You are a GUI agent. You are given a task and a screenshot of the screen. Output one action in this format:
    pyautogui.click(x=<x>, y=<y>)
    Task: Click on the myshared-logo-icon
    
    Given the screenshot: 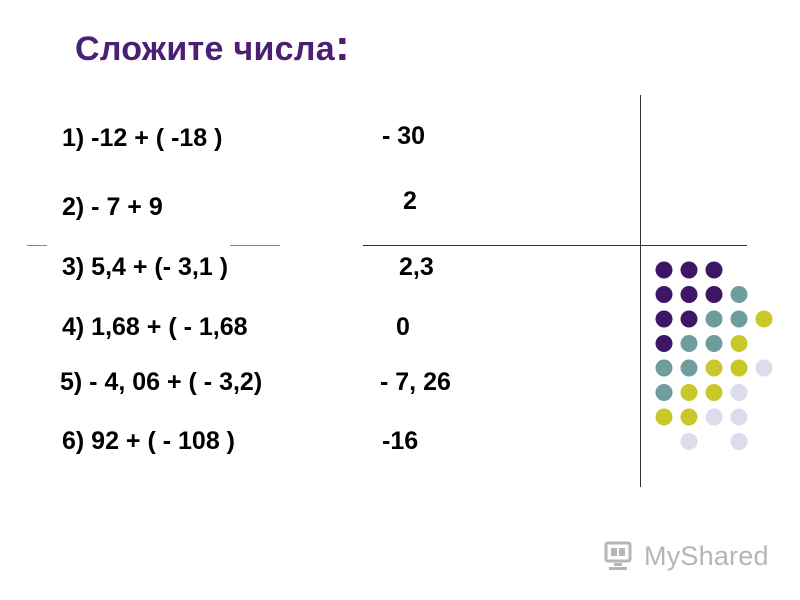 What is the action you would take?
    pyautogui.click(x=618, y=555)
    